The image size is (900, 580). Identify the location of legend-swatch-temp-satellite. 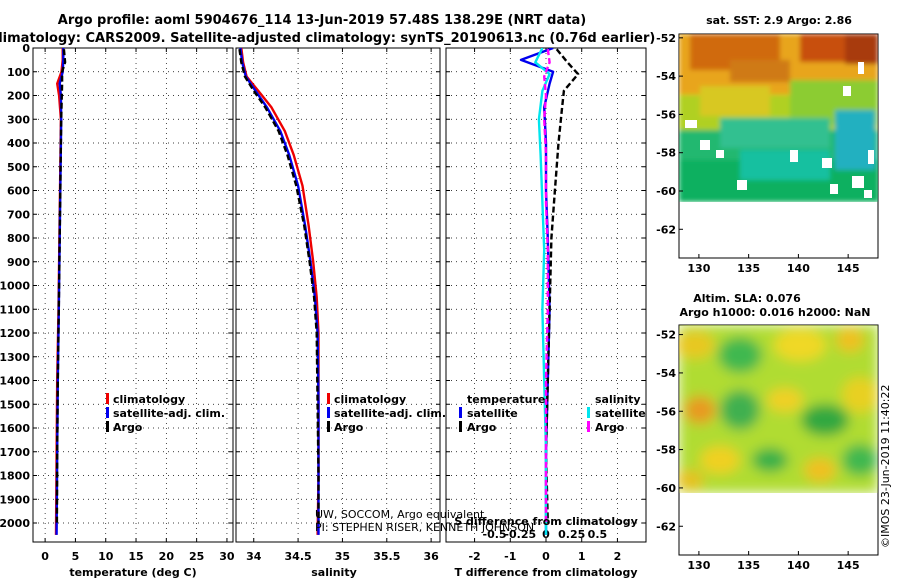
(460, 412).